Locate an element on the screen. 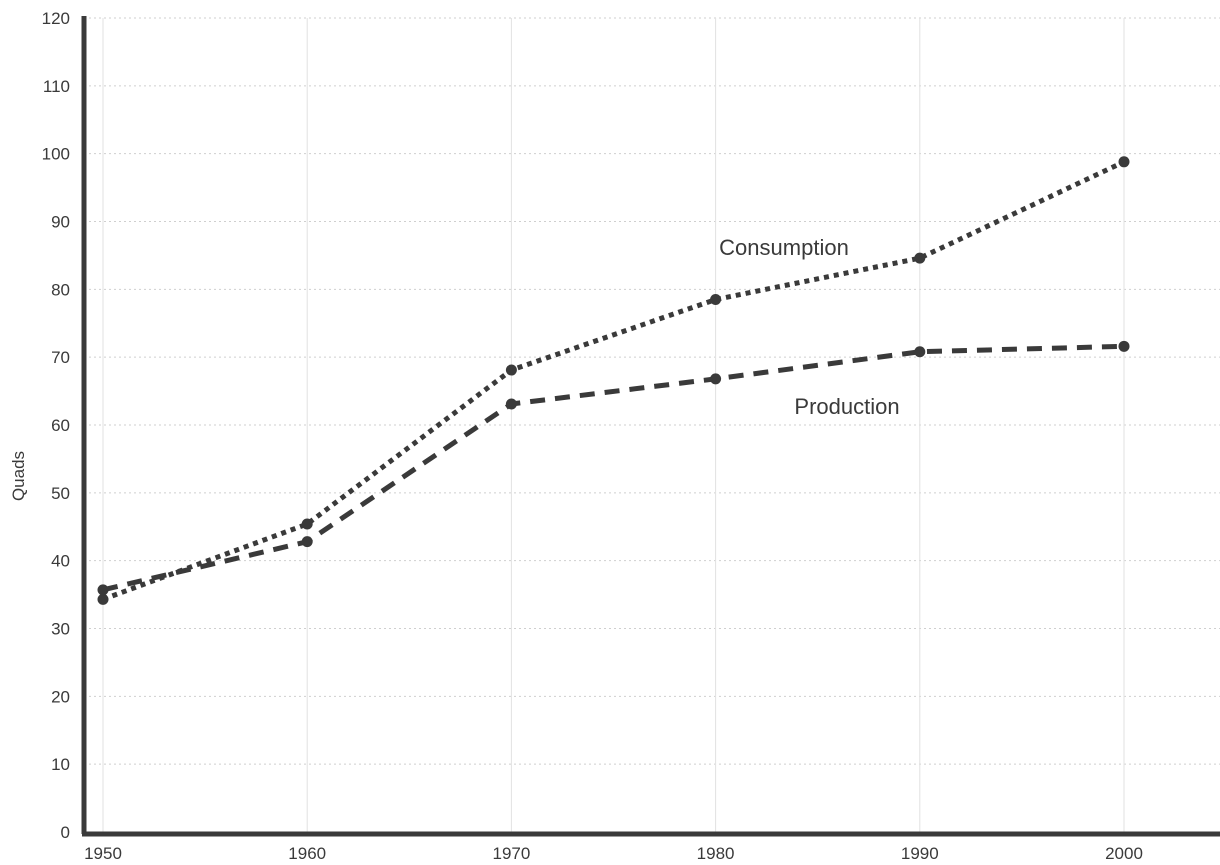 This screenshot has width=1220, height=865. y-tick-label: 50 is located at coordinates (60, 493).